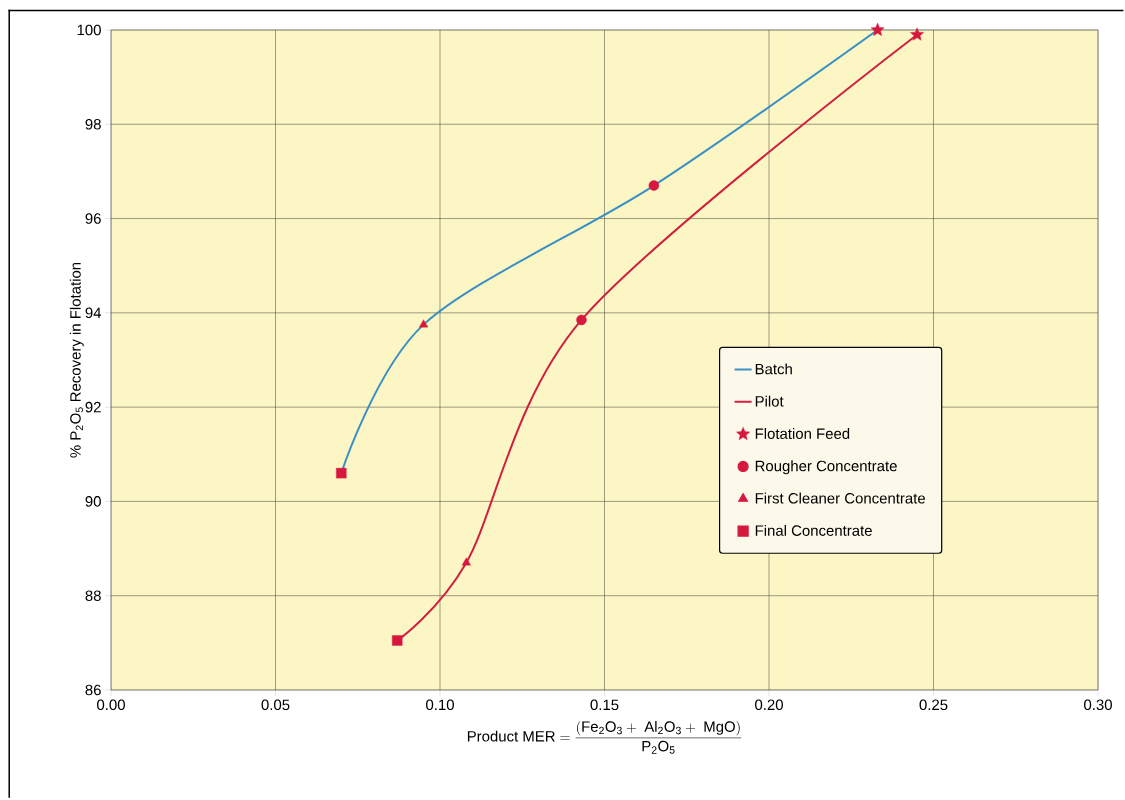 The width and height of the screenshot is (1125, 800). Describe the element at coordinates (813, 530) in the screenshot. I see `legend-label: Final Concentrate` at that location.